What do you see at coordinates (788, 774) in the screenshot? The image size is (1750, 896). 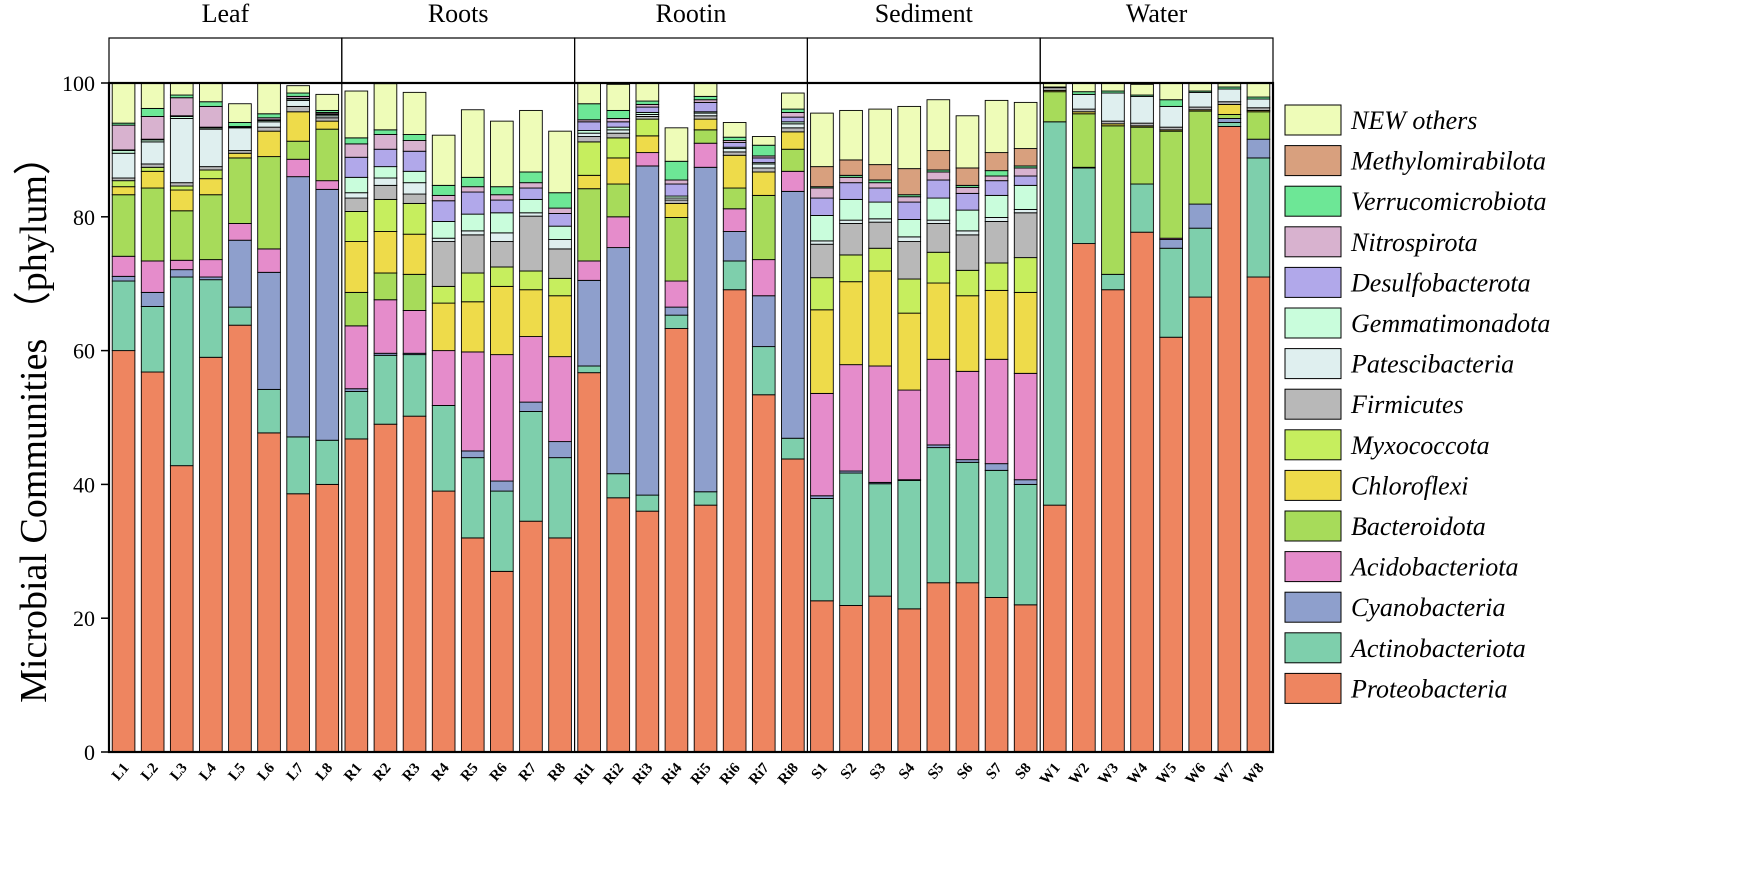 I see `category-label: Ri8` at bounding box center [788, 774].